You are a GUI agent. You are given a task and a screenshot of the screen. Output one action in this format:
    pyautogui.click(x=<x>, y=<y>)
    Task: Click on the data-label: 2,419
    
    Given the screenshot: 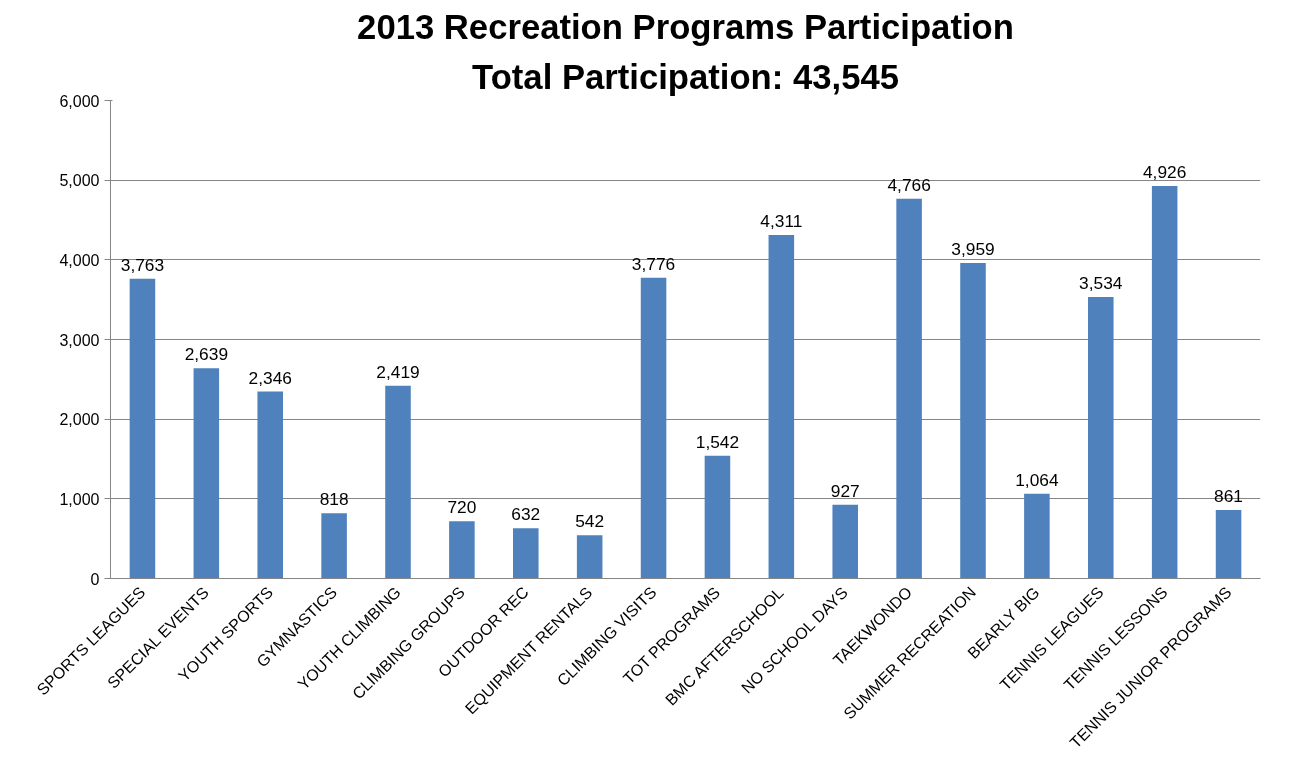 What is the action you would take?
    pyautogui.click(x=398, y=371)
    